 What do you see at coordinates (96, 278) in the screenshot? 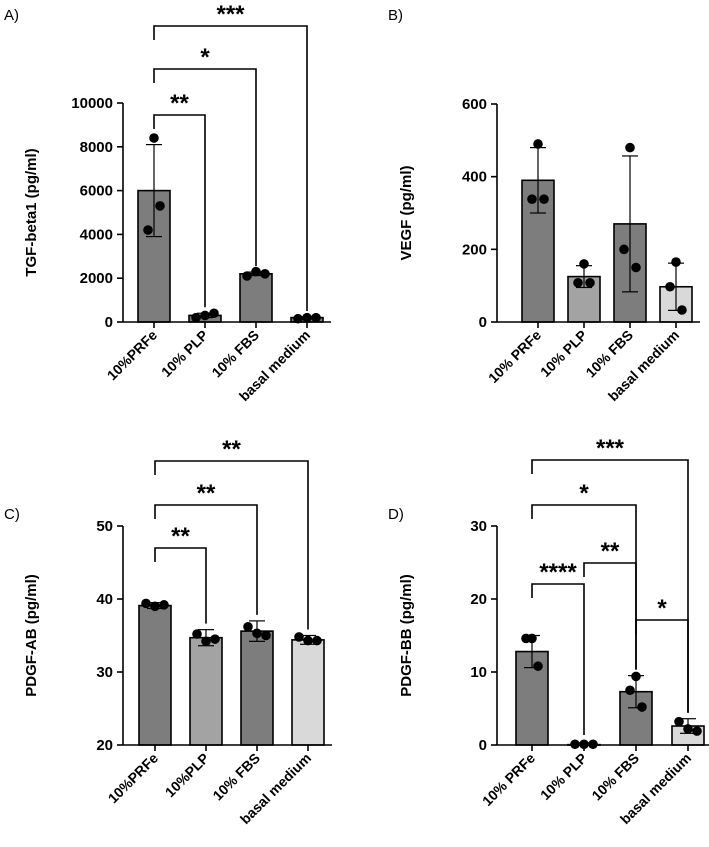
I see `y-tick-label: 2000` at bounding box center [96, 278].